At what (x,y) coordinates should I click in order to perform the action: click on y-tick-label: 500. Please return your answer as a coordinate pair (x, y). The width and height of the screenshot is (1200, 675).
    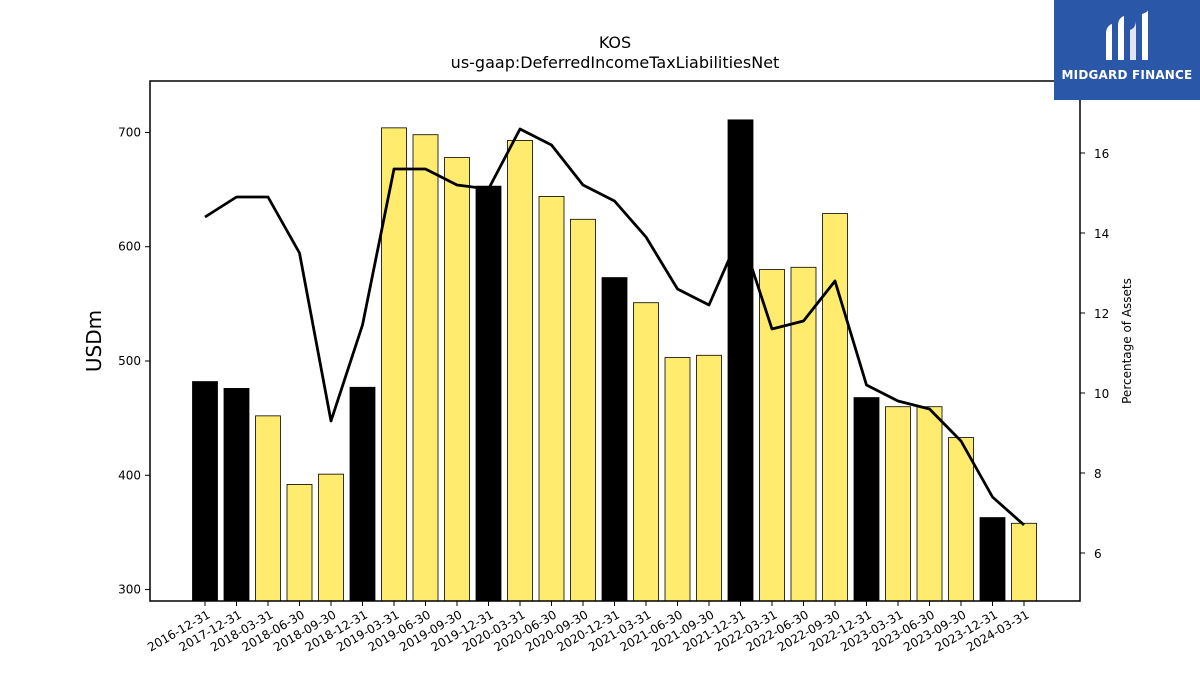
    Looking at the image, I should click on (129, 361).